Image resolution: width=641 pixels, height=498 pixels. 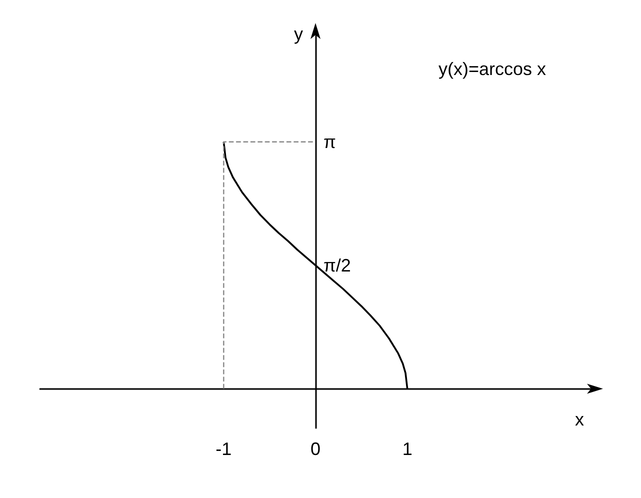 What do you see at coordinates (315, 449) in the screenshot?
I see `x-tick-label: 0` at bounding box center [315, 449].